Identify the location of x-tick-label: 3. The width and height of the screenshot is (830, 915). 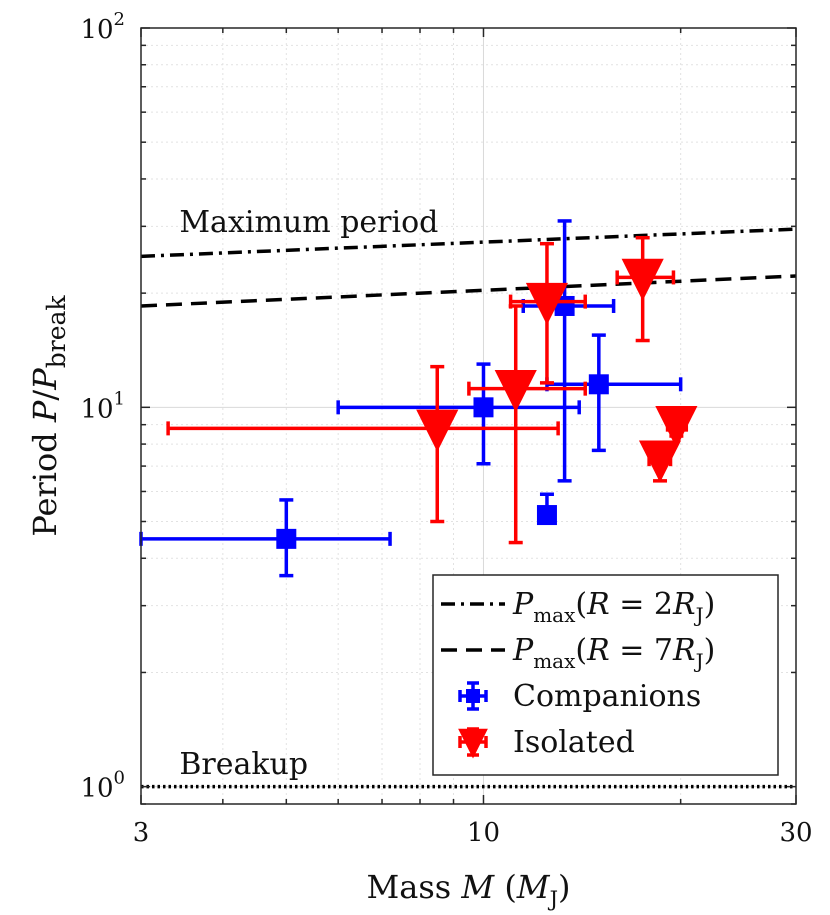
(141, 833).